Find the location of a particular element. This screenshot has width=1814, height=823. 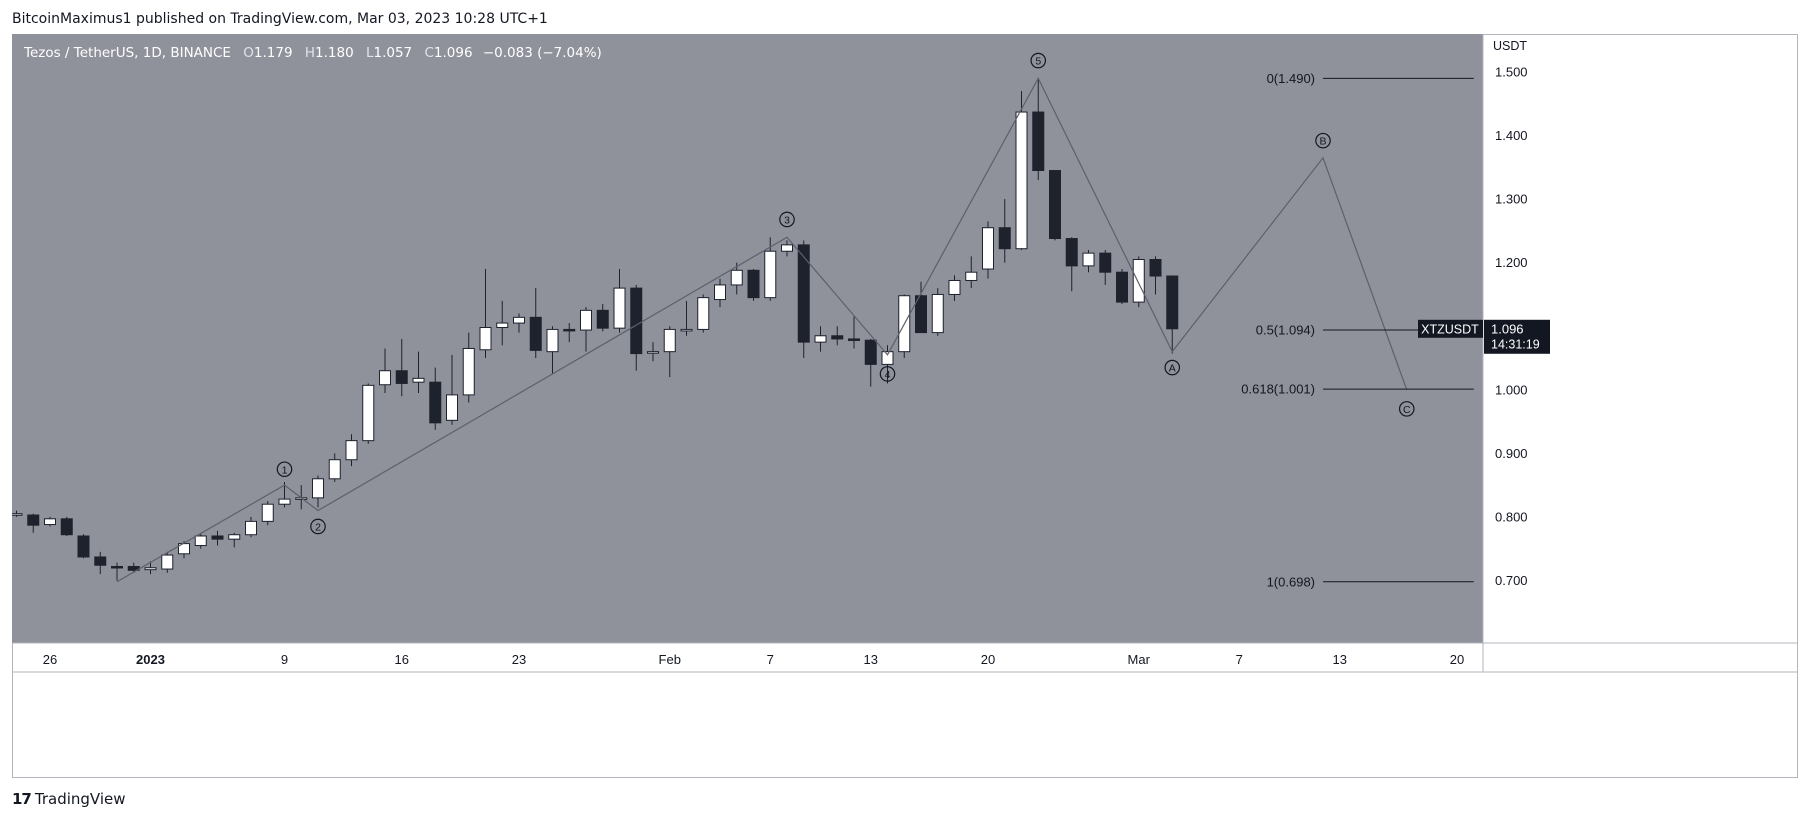

wave-label-text: C is located at coordinates (1407, 410).